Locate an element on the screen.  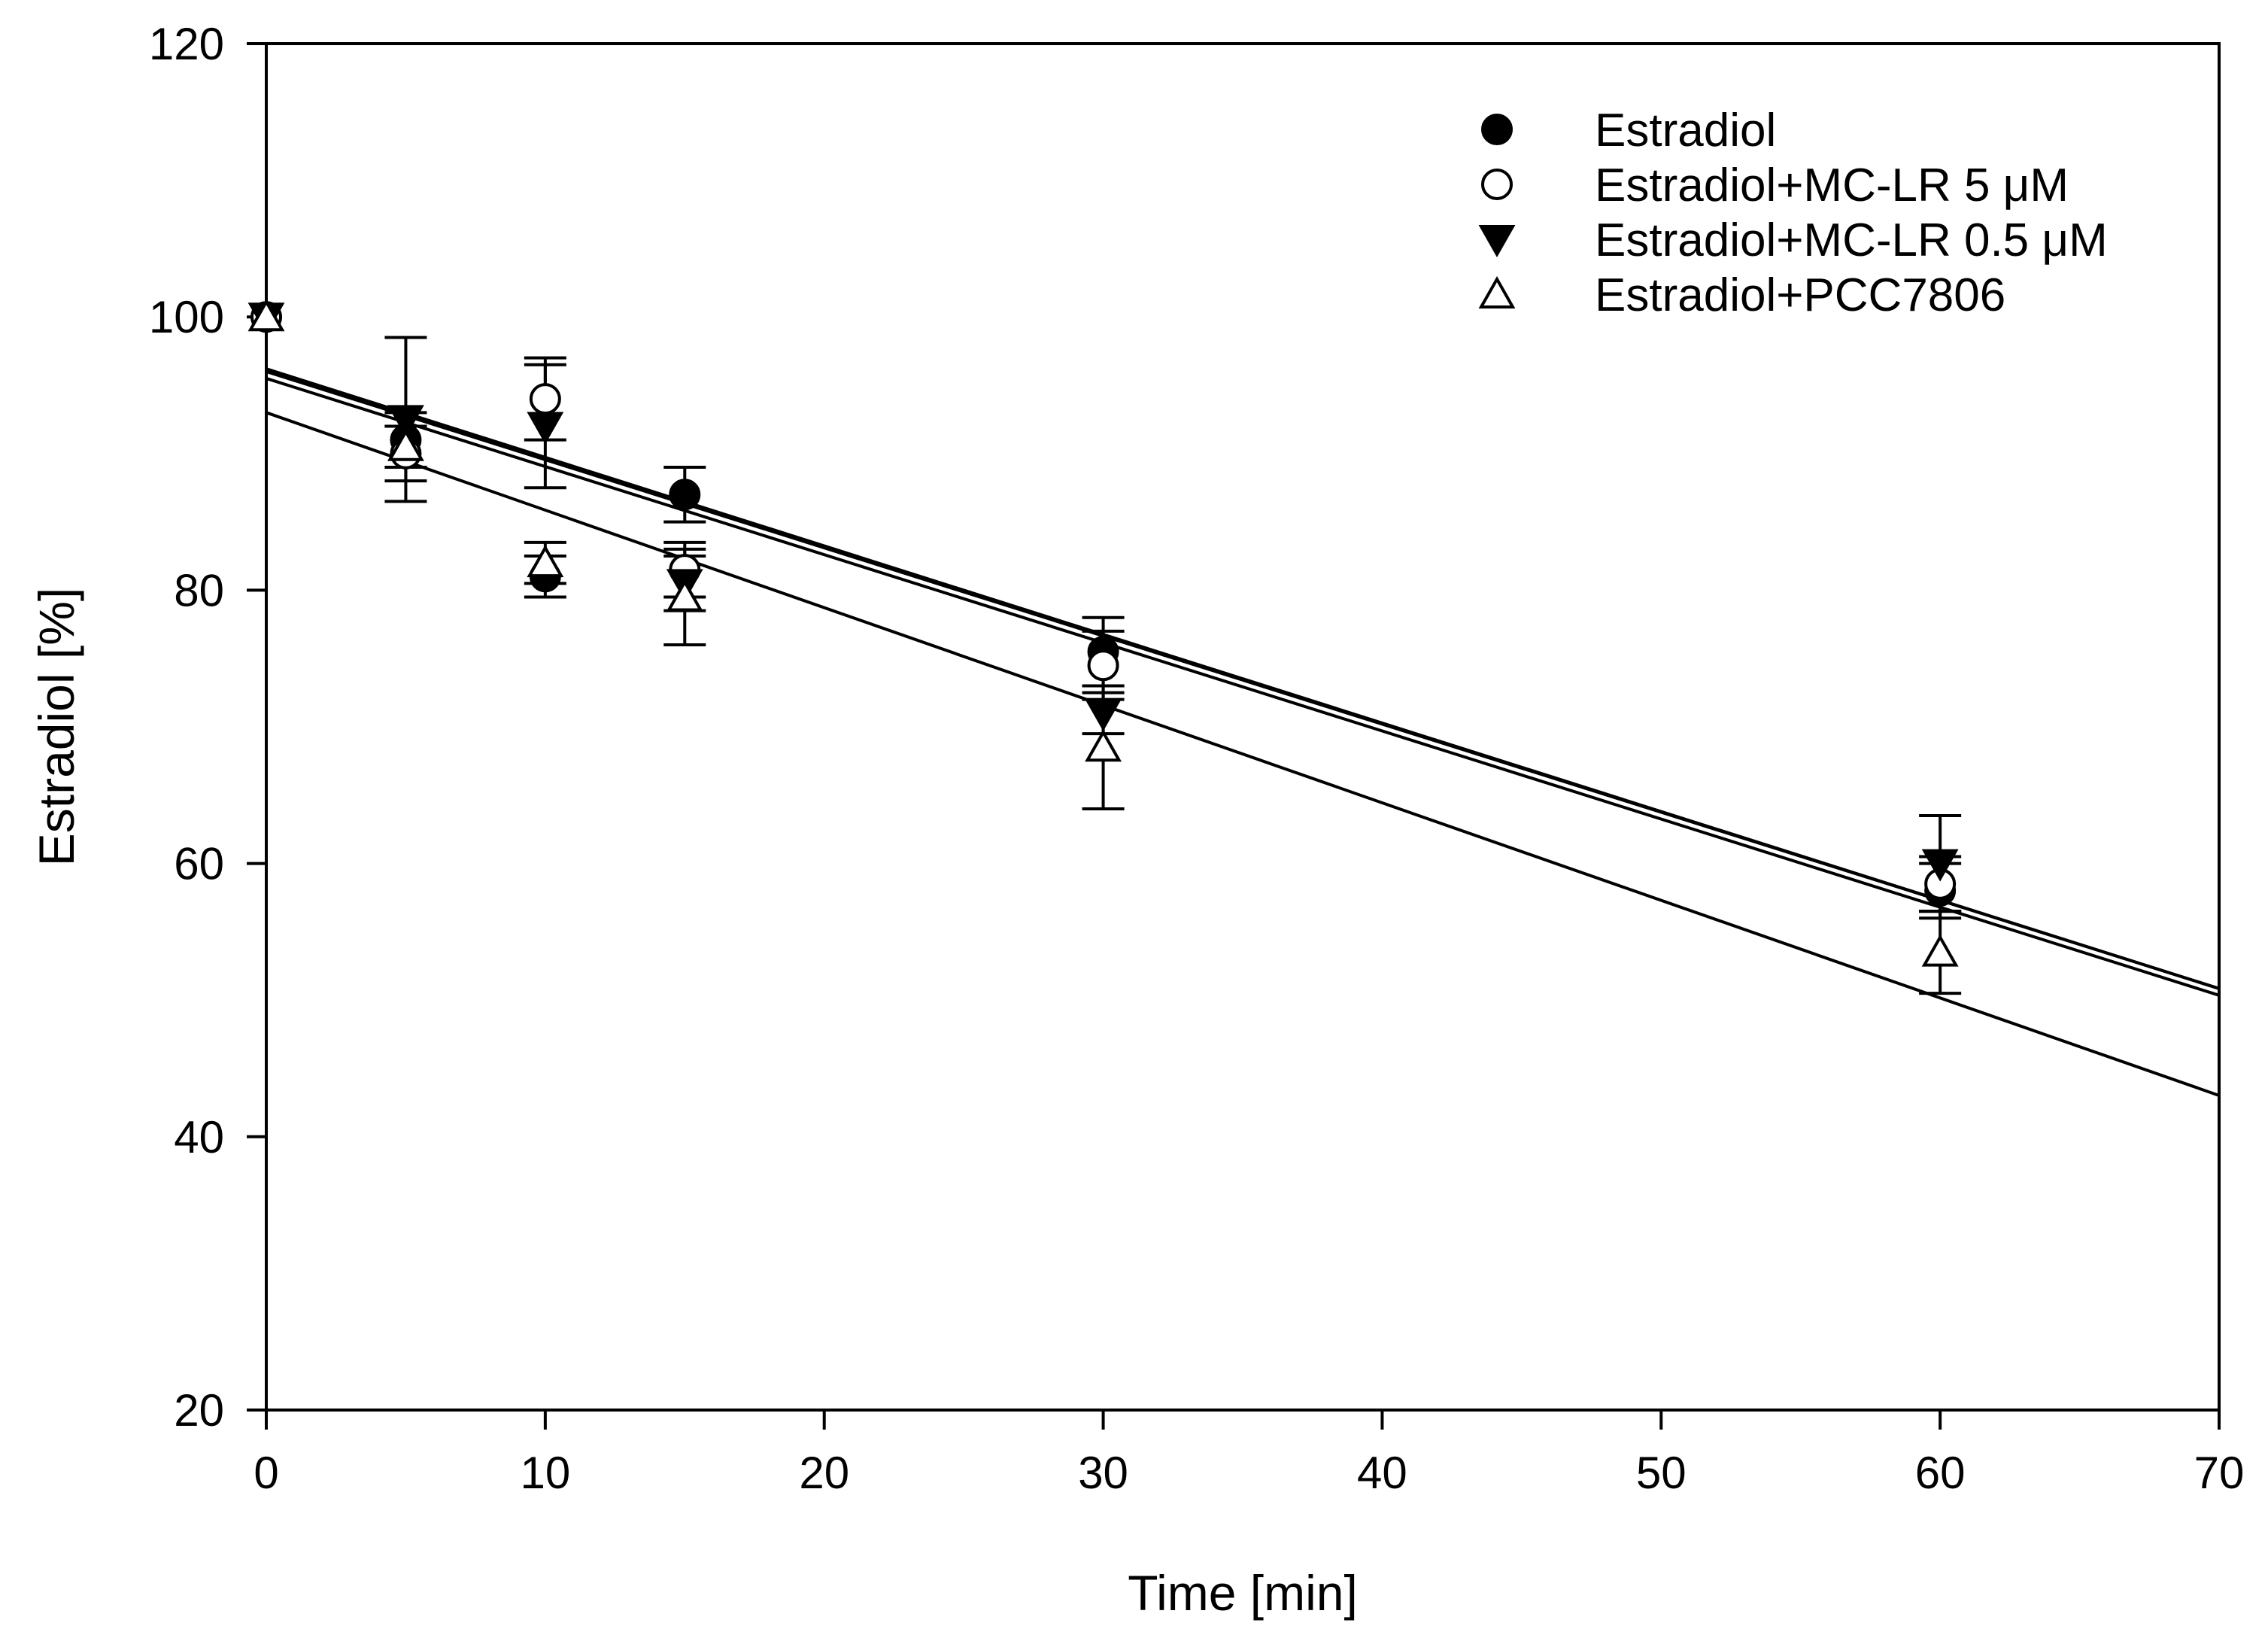
y-tick-label-3: 80 is located at coordinates (199, 590).